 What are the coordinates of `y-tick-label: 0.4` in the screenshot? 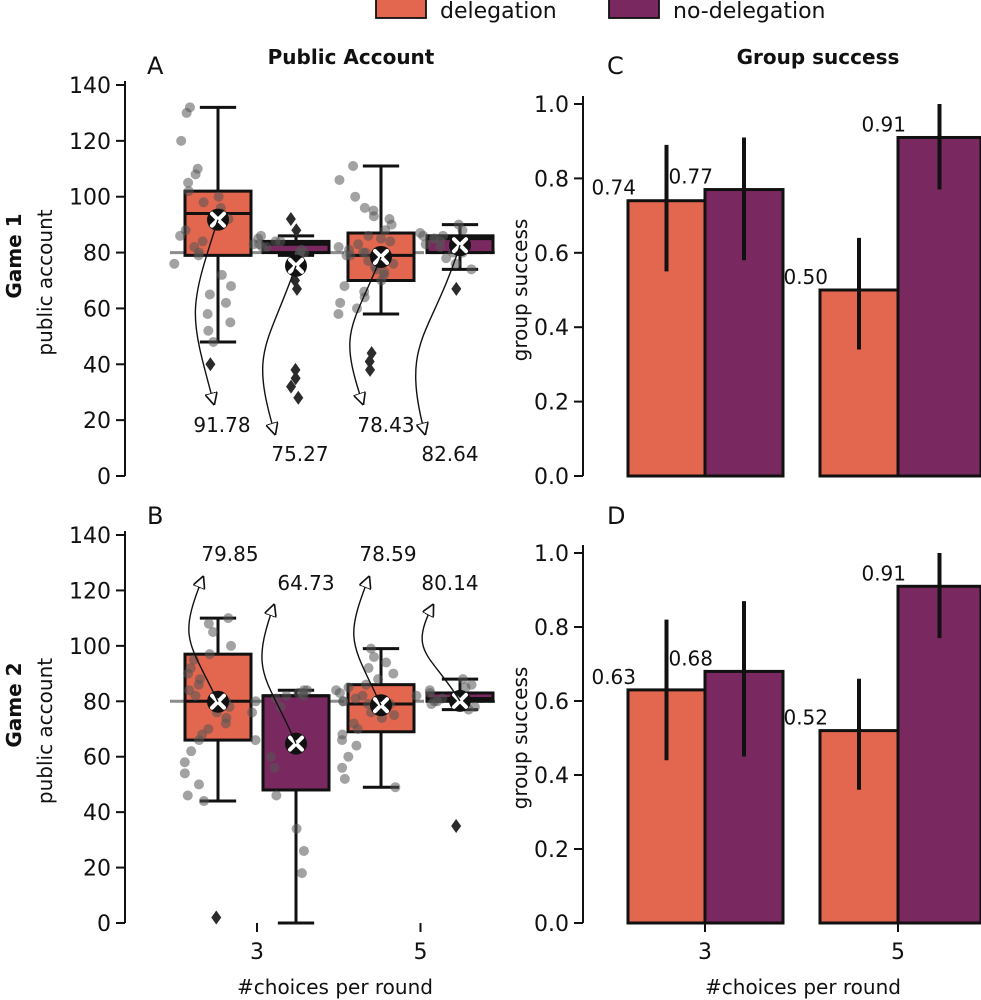 It's located at (551, 776).